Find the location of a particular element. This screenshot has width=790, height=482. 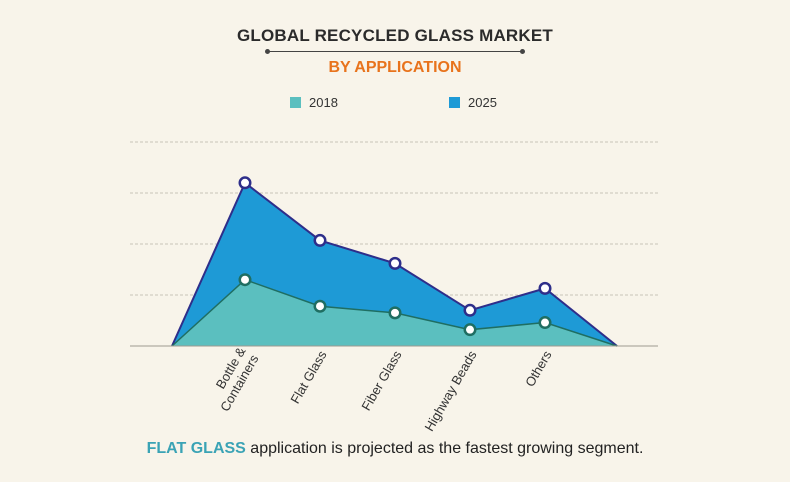

legend-swatch-2025 is located at coordinates (454, 102).